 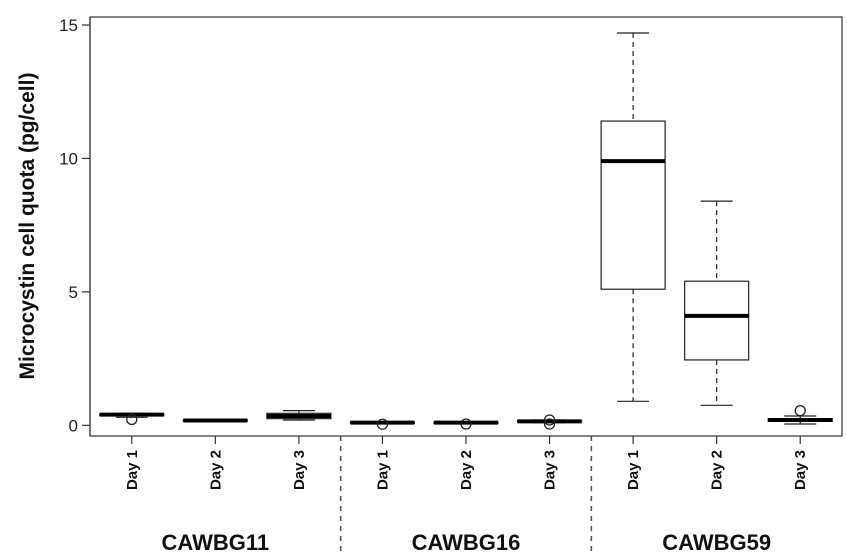 I want to click on y-axis-title: Microcystin cell quota (pg/cell), so click(x=27, y=226).